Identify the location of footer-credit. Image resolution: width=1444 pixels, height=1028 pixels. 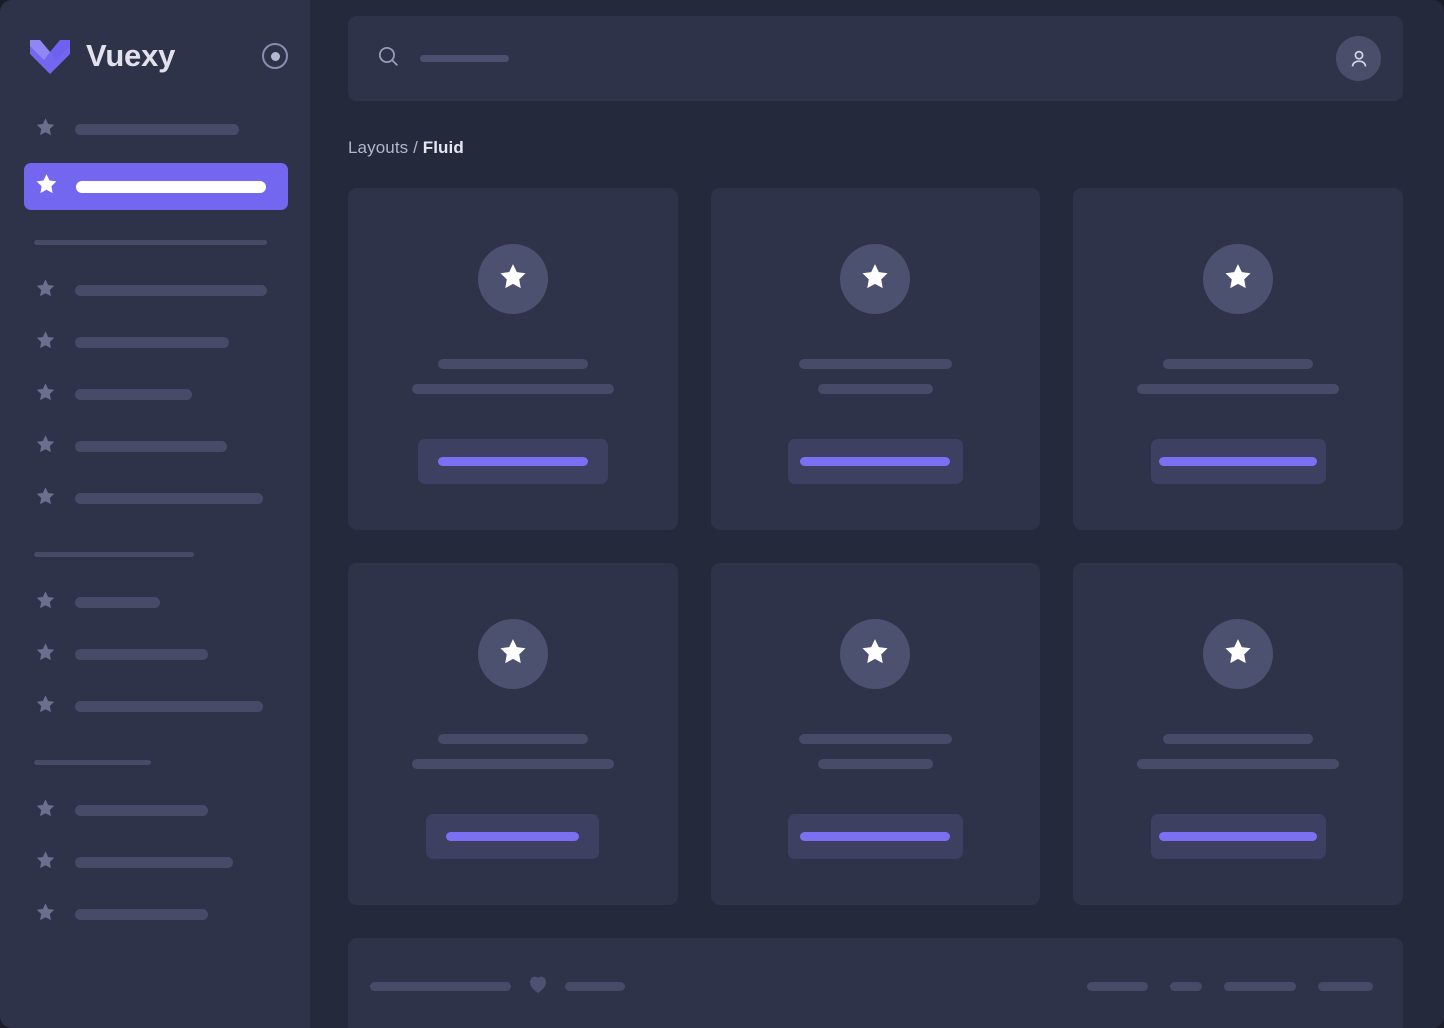
(728, 986).